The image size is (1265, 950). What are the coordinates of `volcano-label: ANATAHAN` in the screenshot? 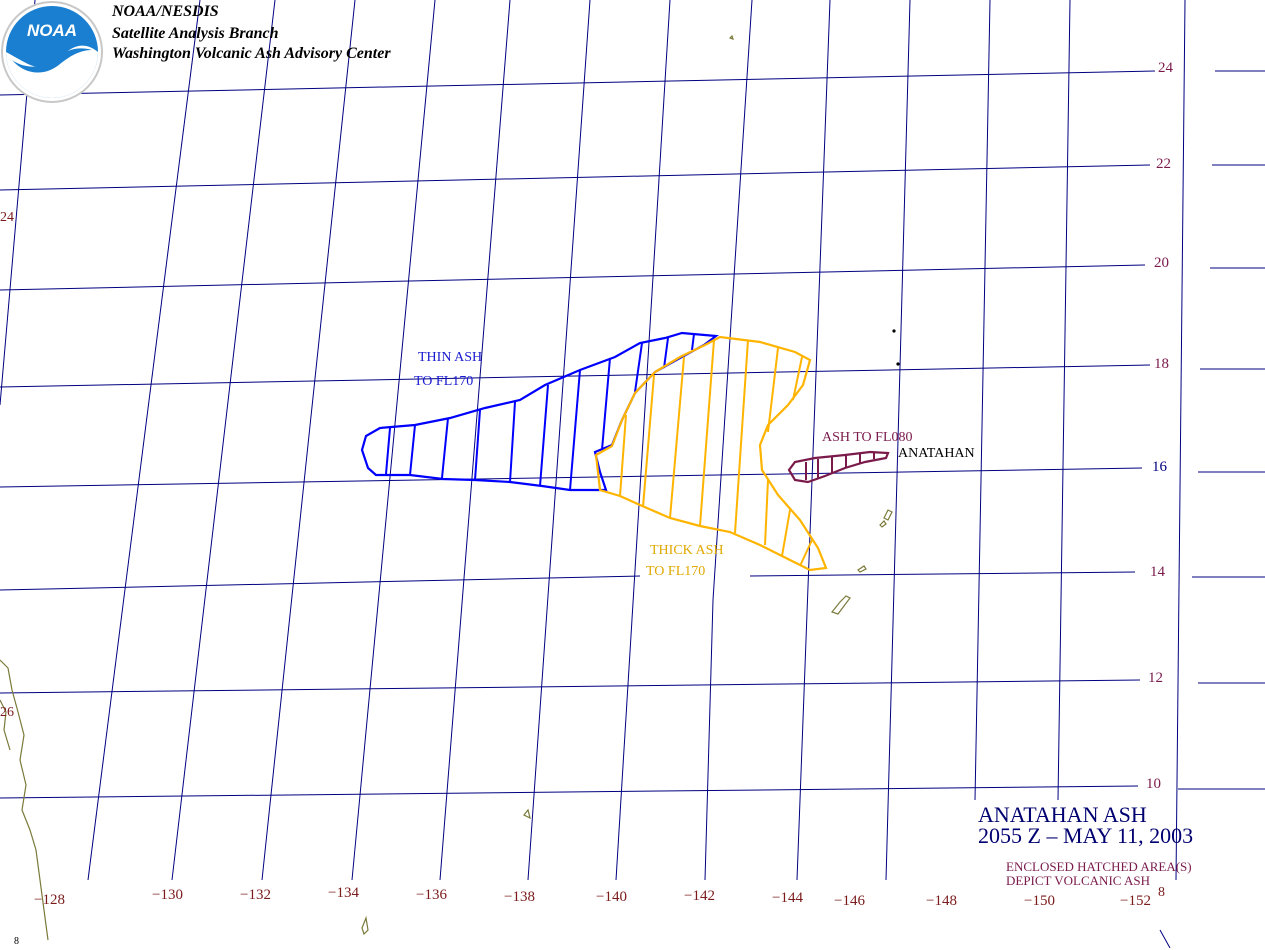 It's located at (936, 453).